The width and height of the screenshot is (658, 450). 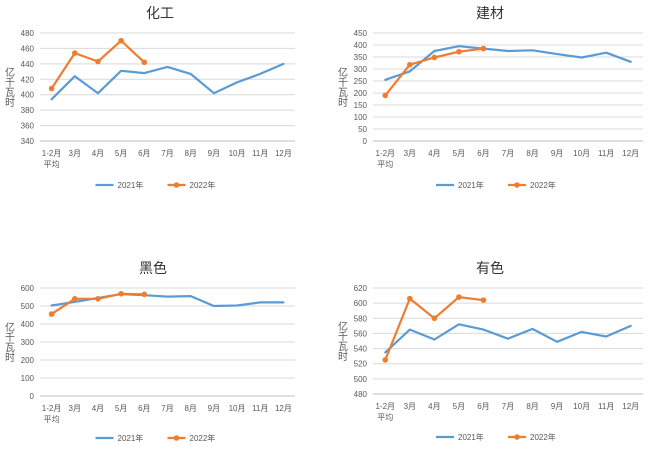 What do you see at coordinates (361, 288) in the screenshot?
I see `y-tick-label: 620` at bounding box center [361, 288].